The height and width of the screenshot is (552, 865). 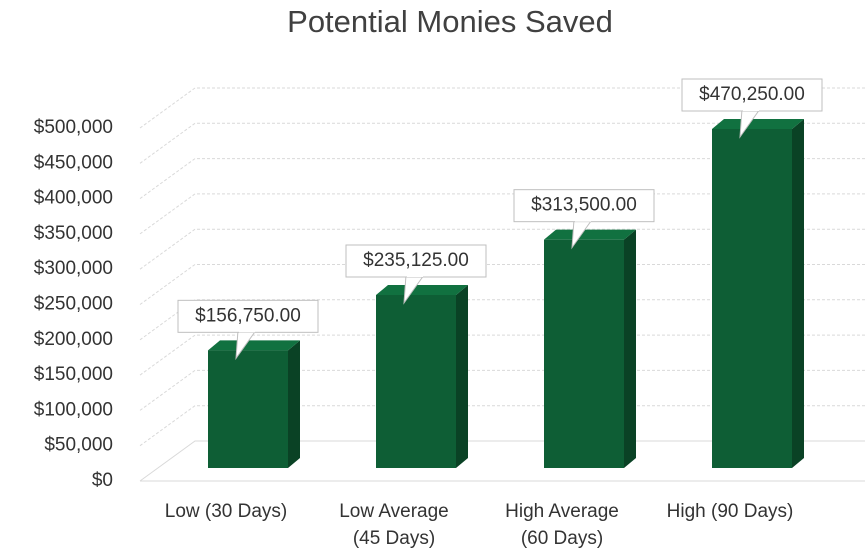 I want to click on x-tick-label: High Average, so click(x=562, y=511).